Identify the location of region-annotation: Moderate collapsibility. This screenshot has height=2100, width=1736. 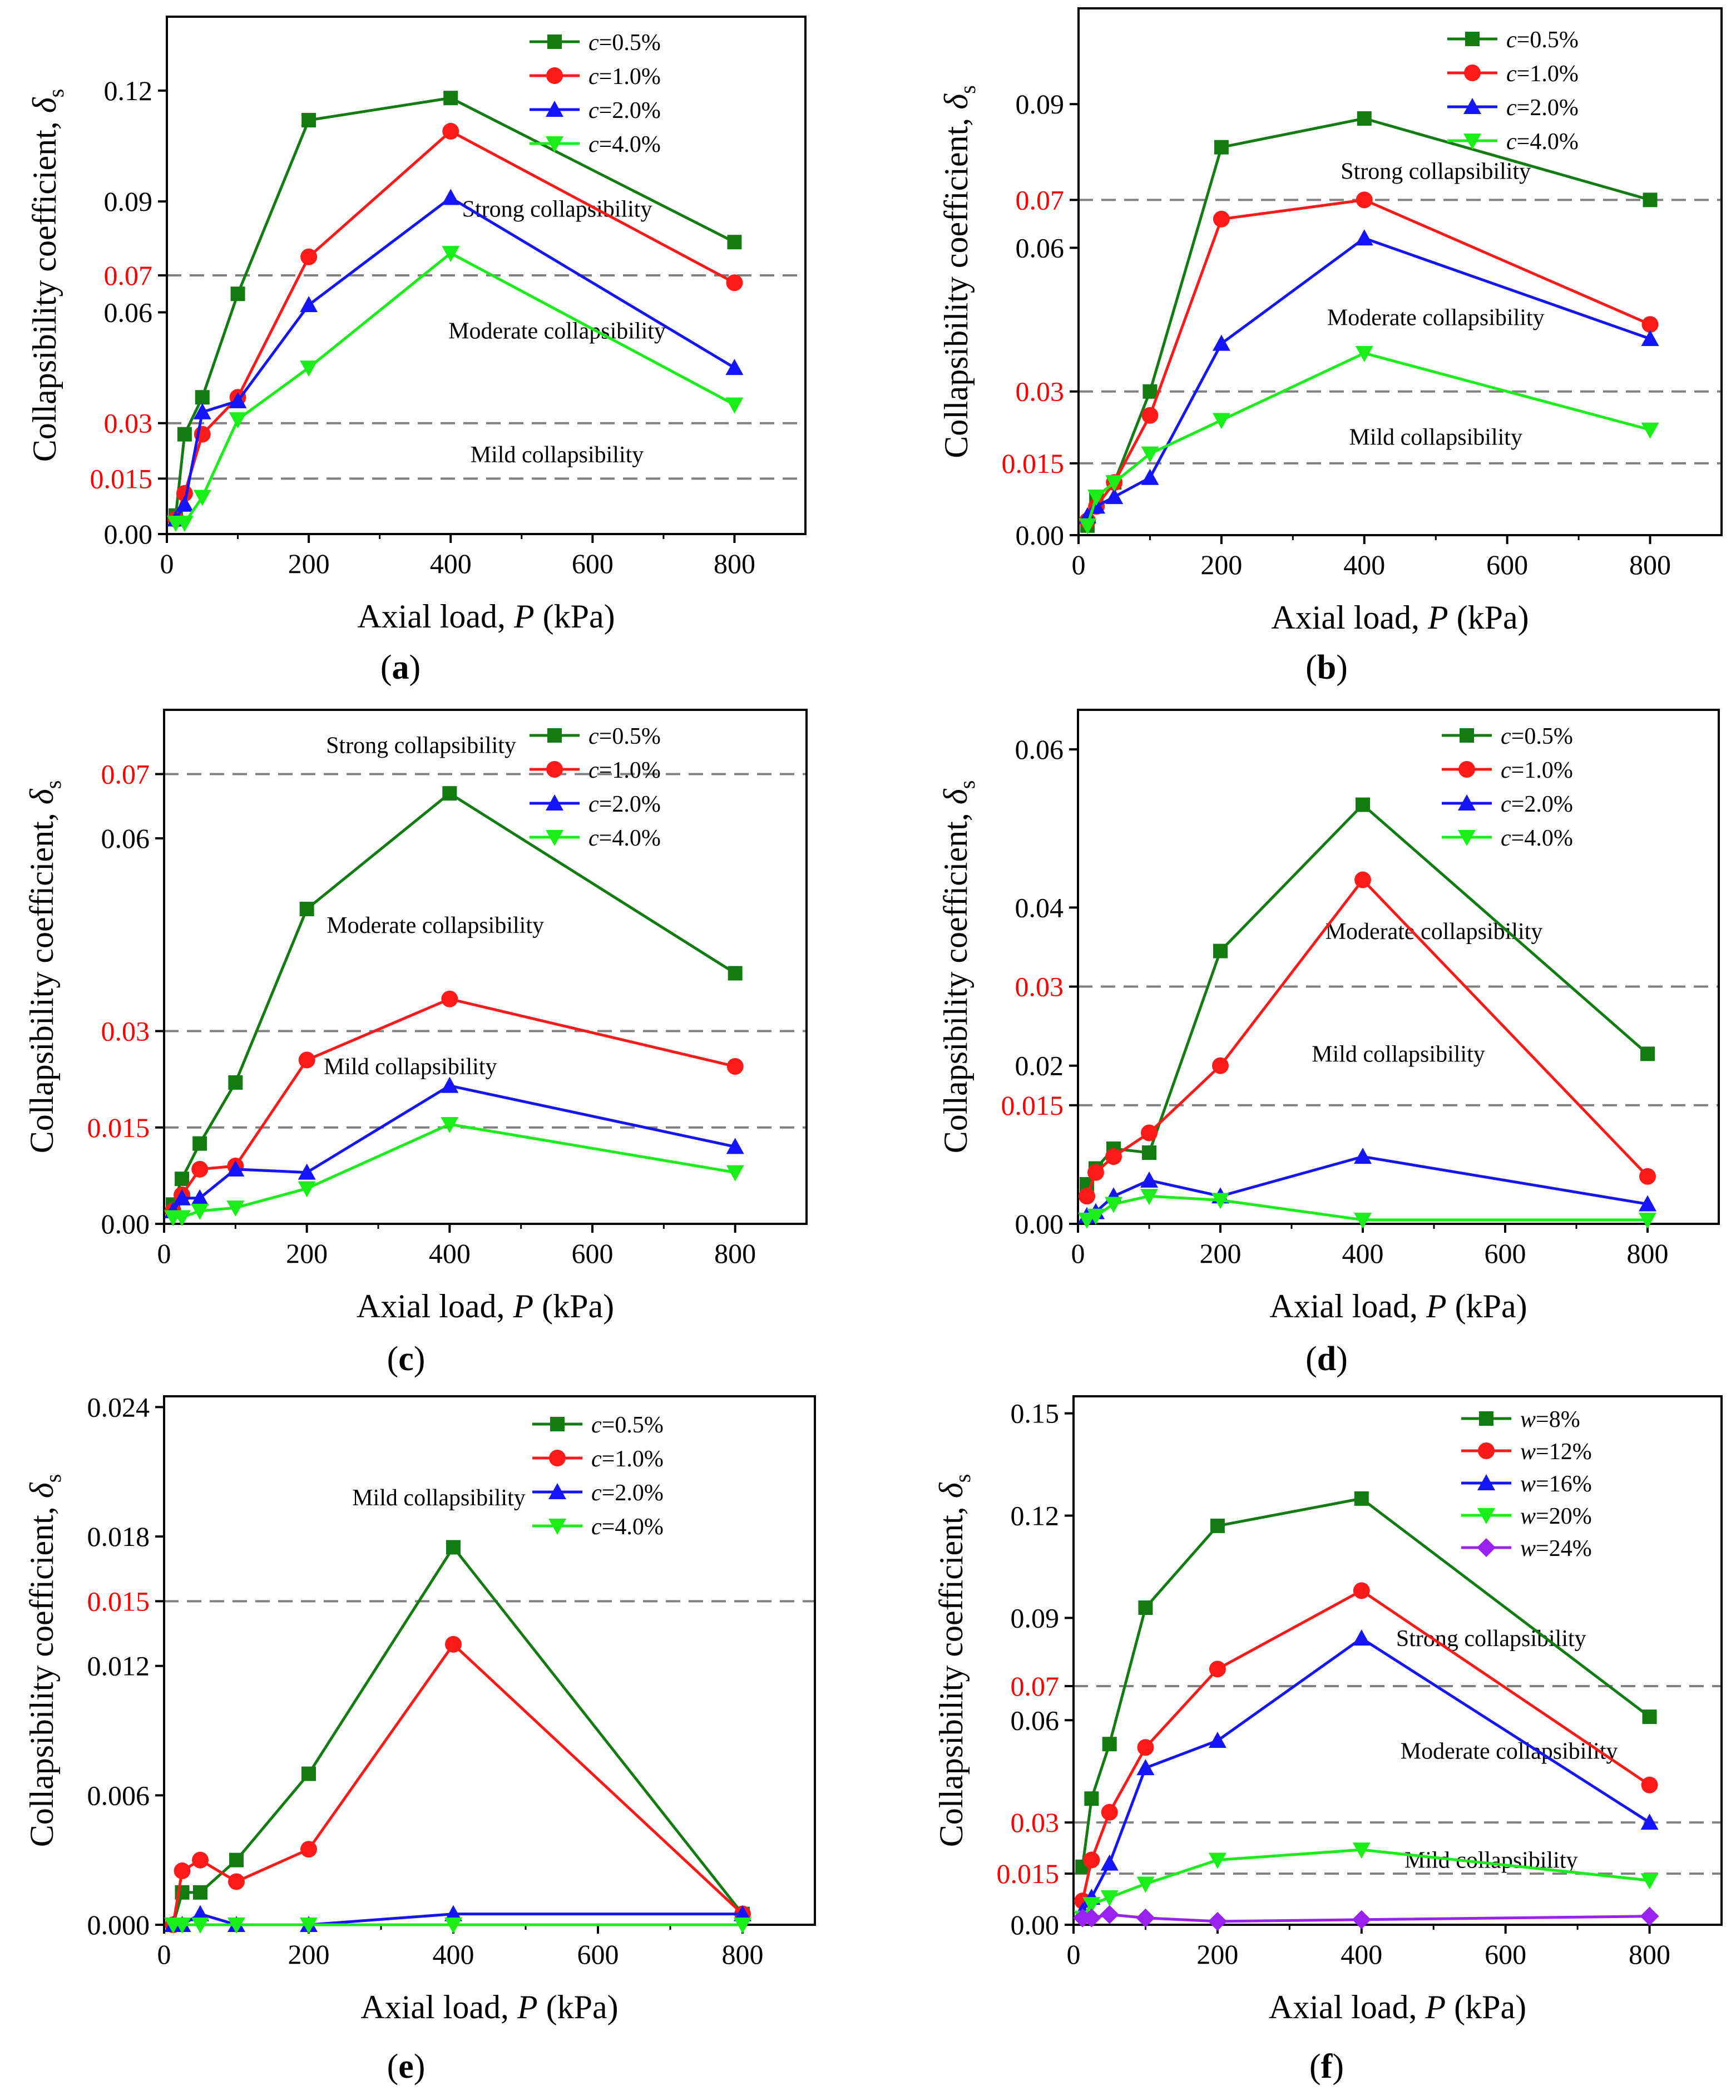
(1509, 1751).